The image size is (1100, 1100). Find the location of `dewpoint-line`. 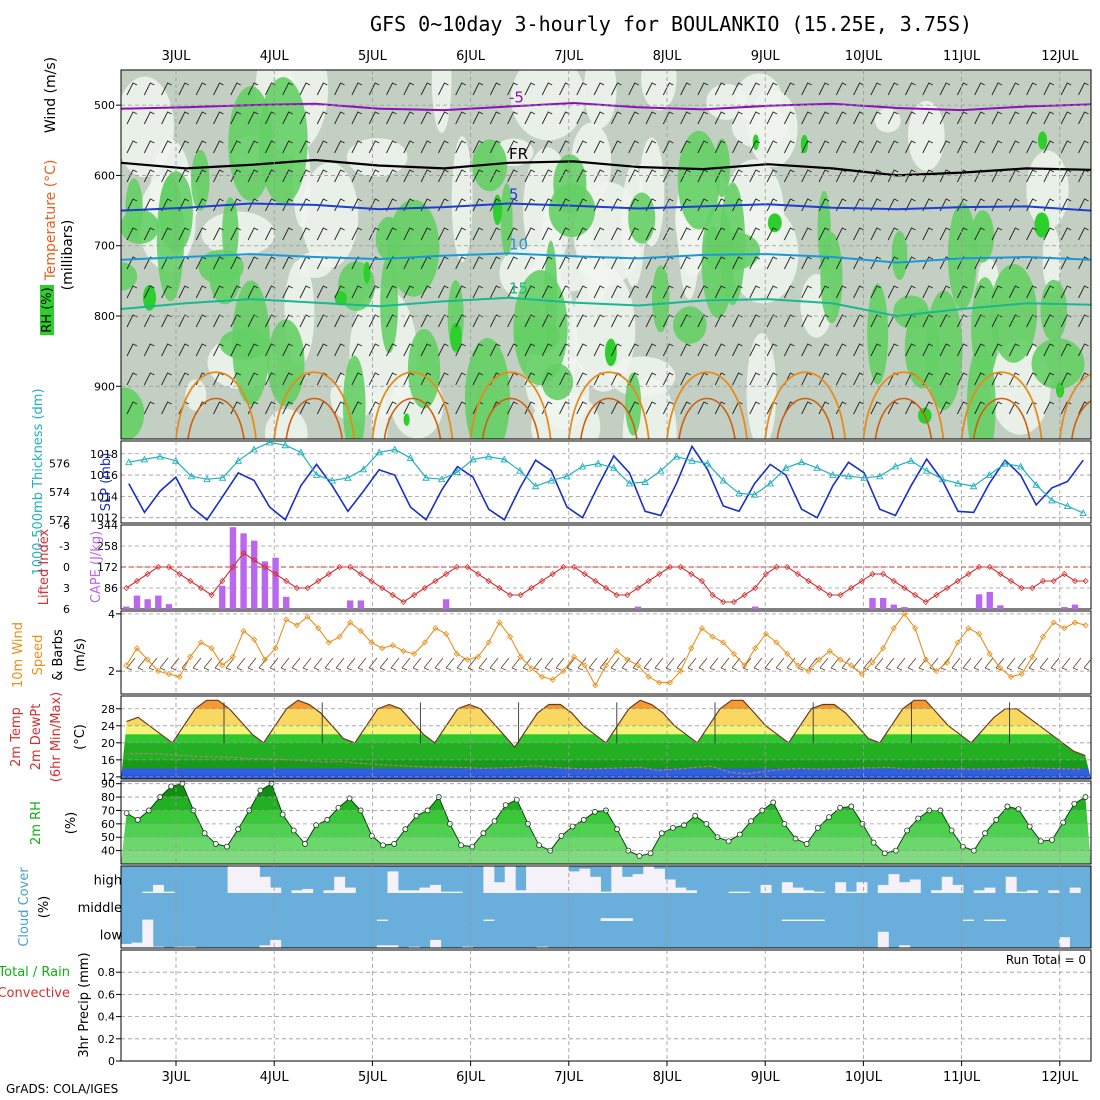

dewpoint-line is located at coordinates (606, 763).